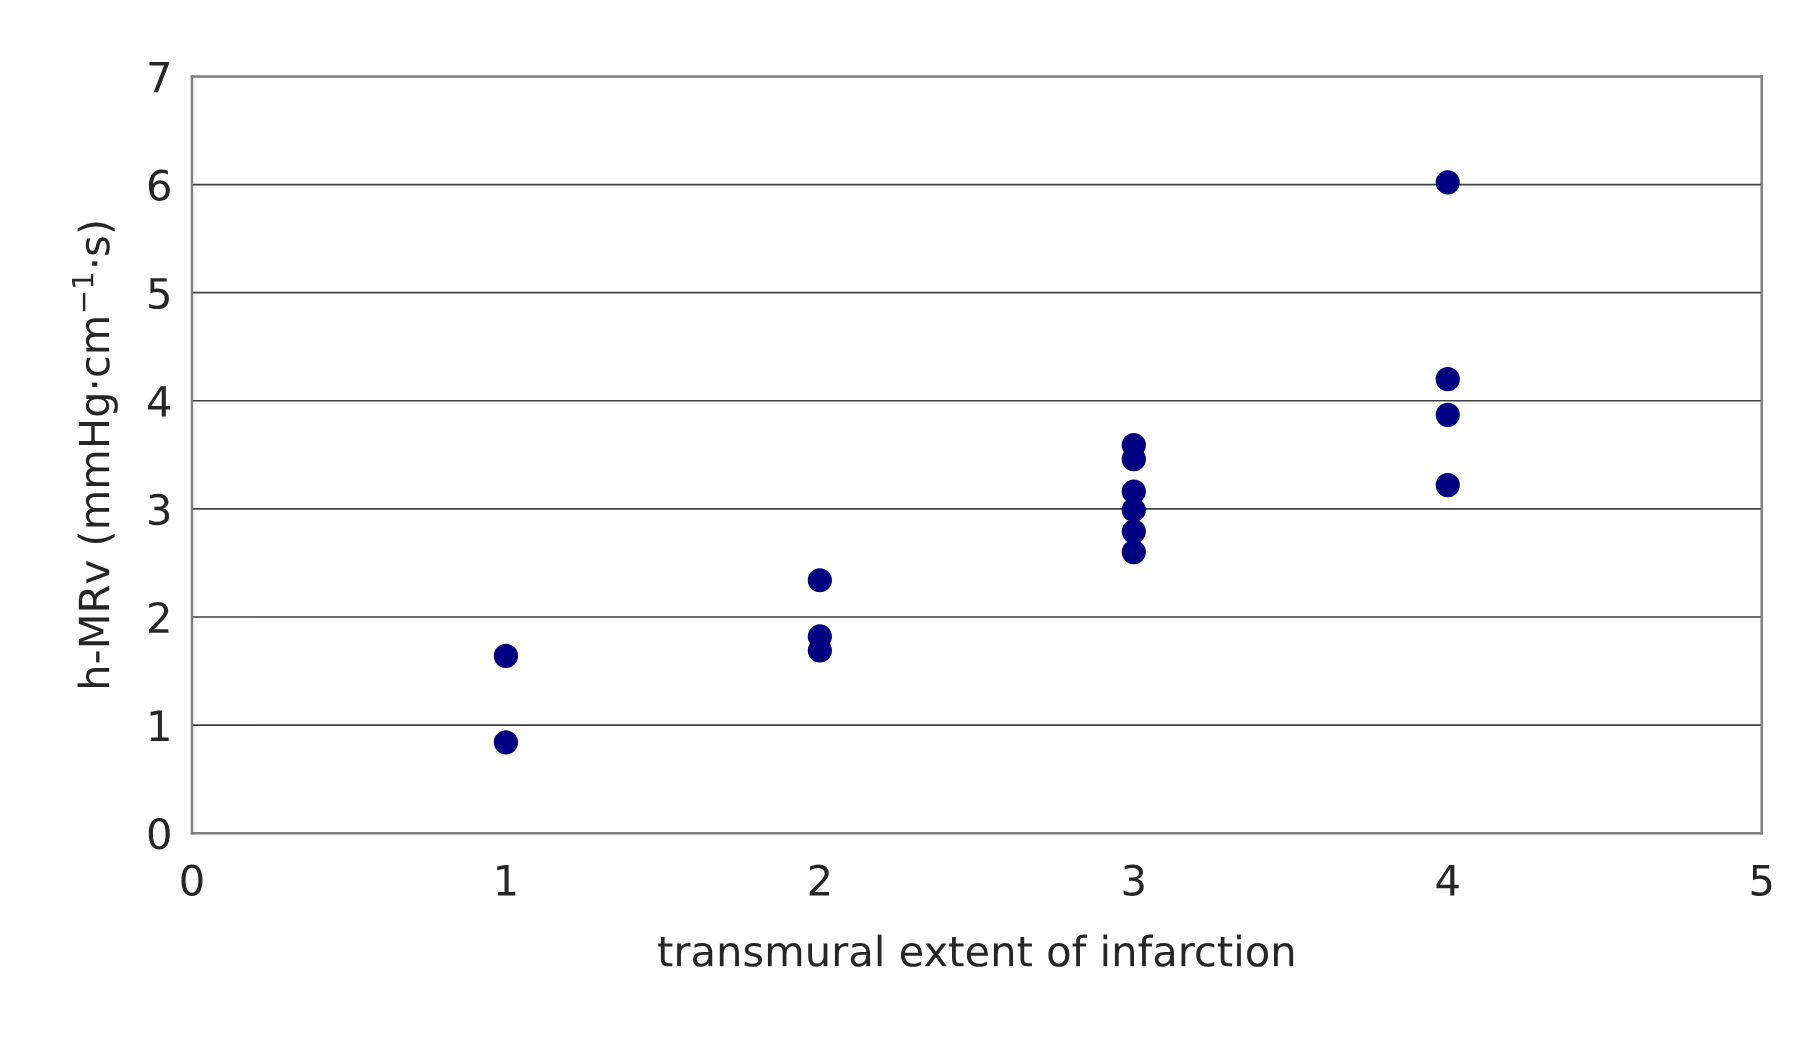 This screenshot has width=1794, height=1048. What do you see at coordinates (159, 77) in the screenshot?
I see `y-tick-label: 7` at bounding box center [159, 77].